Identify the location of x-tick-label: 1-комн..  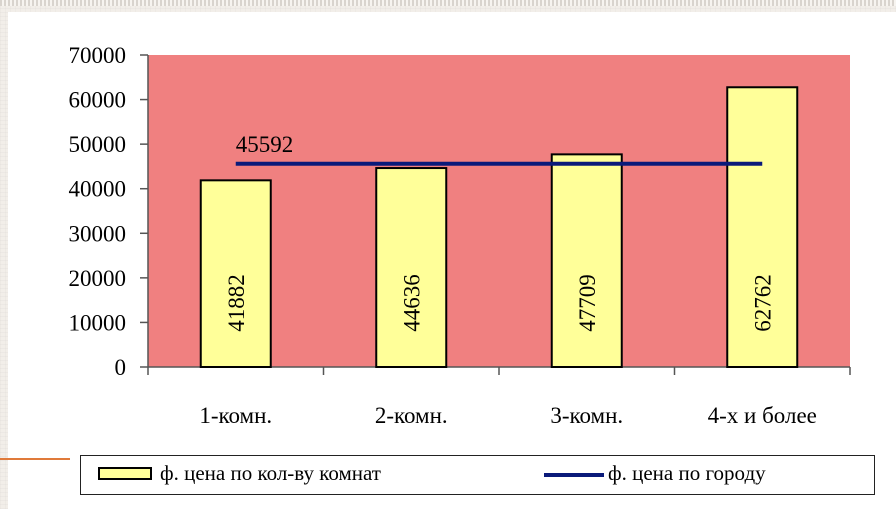
(235, 415).